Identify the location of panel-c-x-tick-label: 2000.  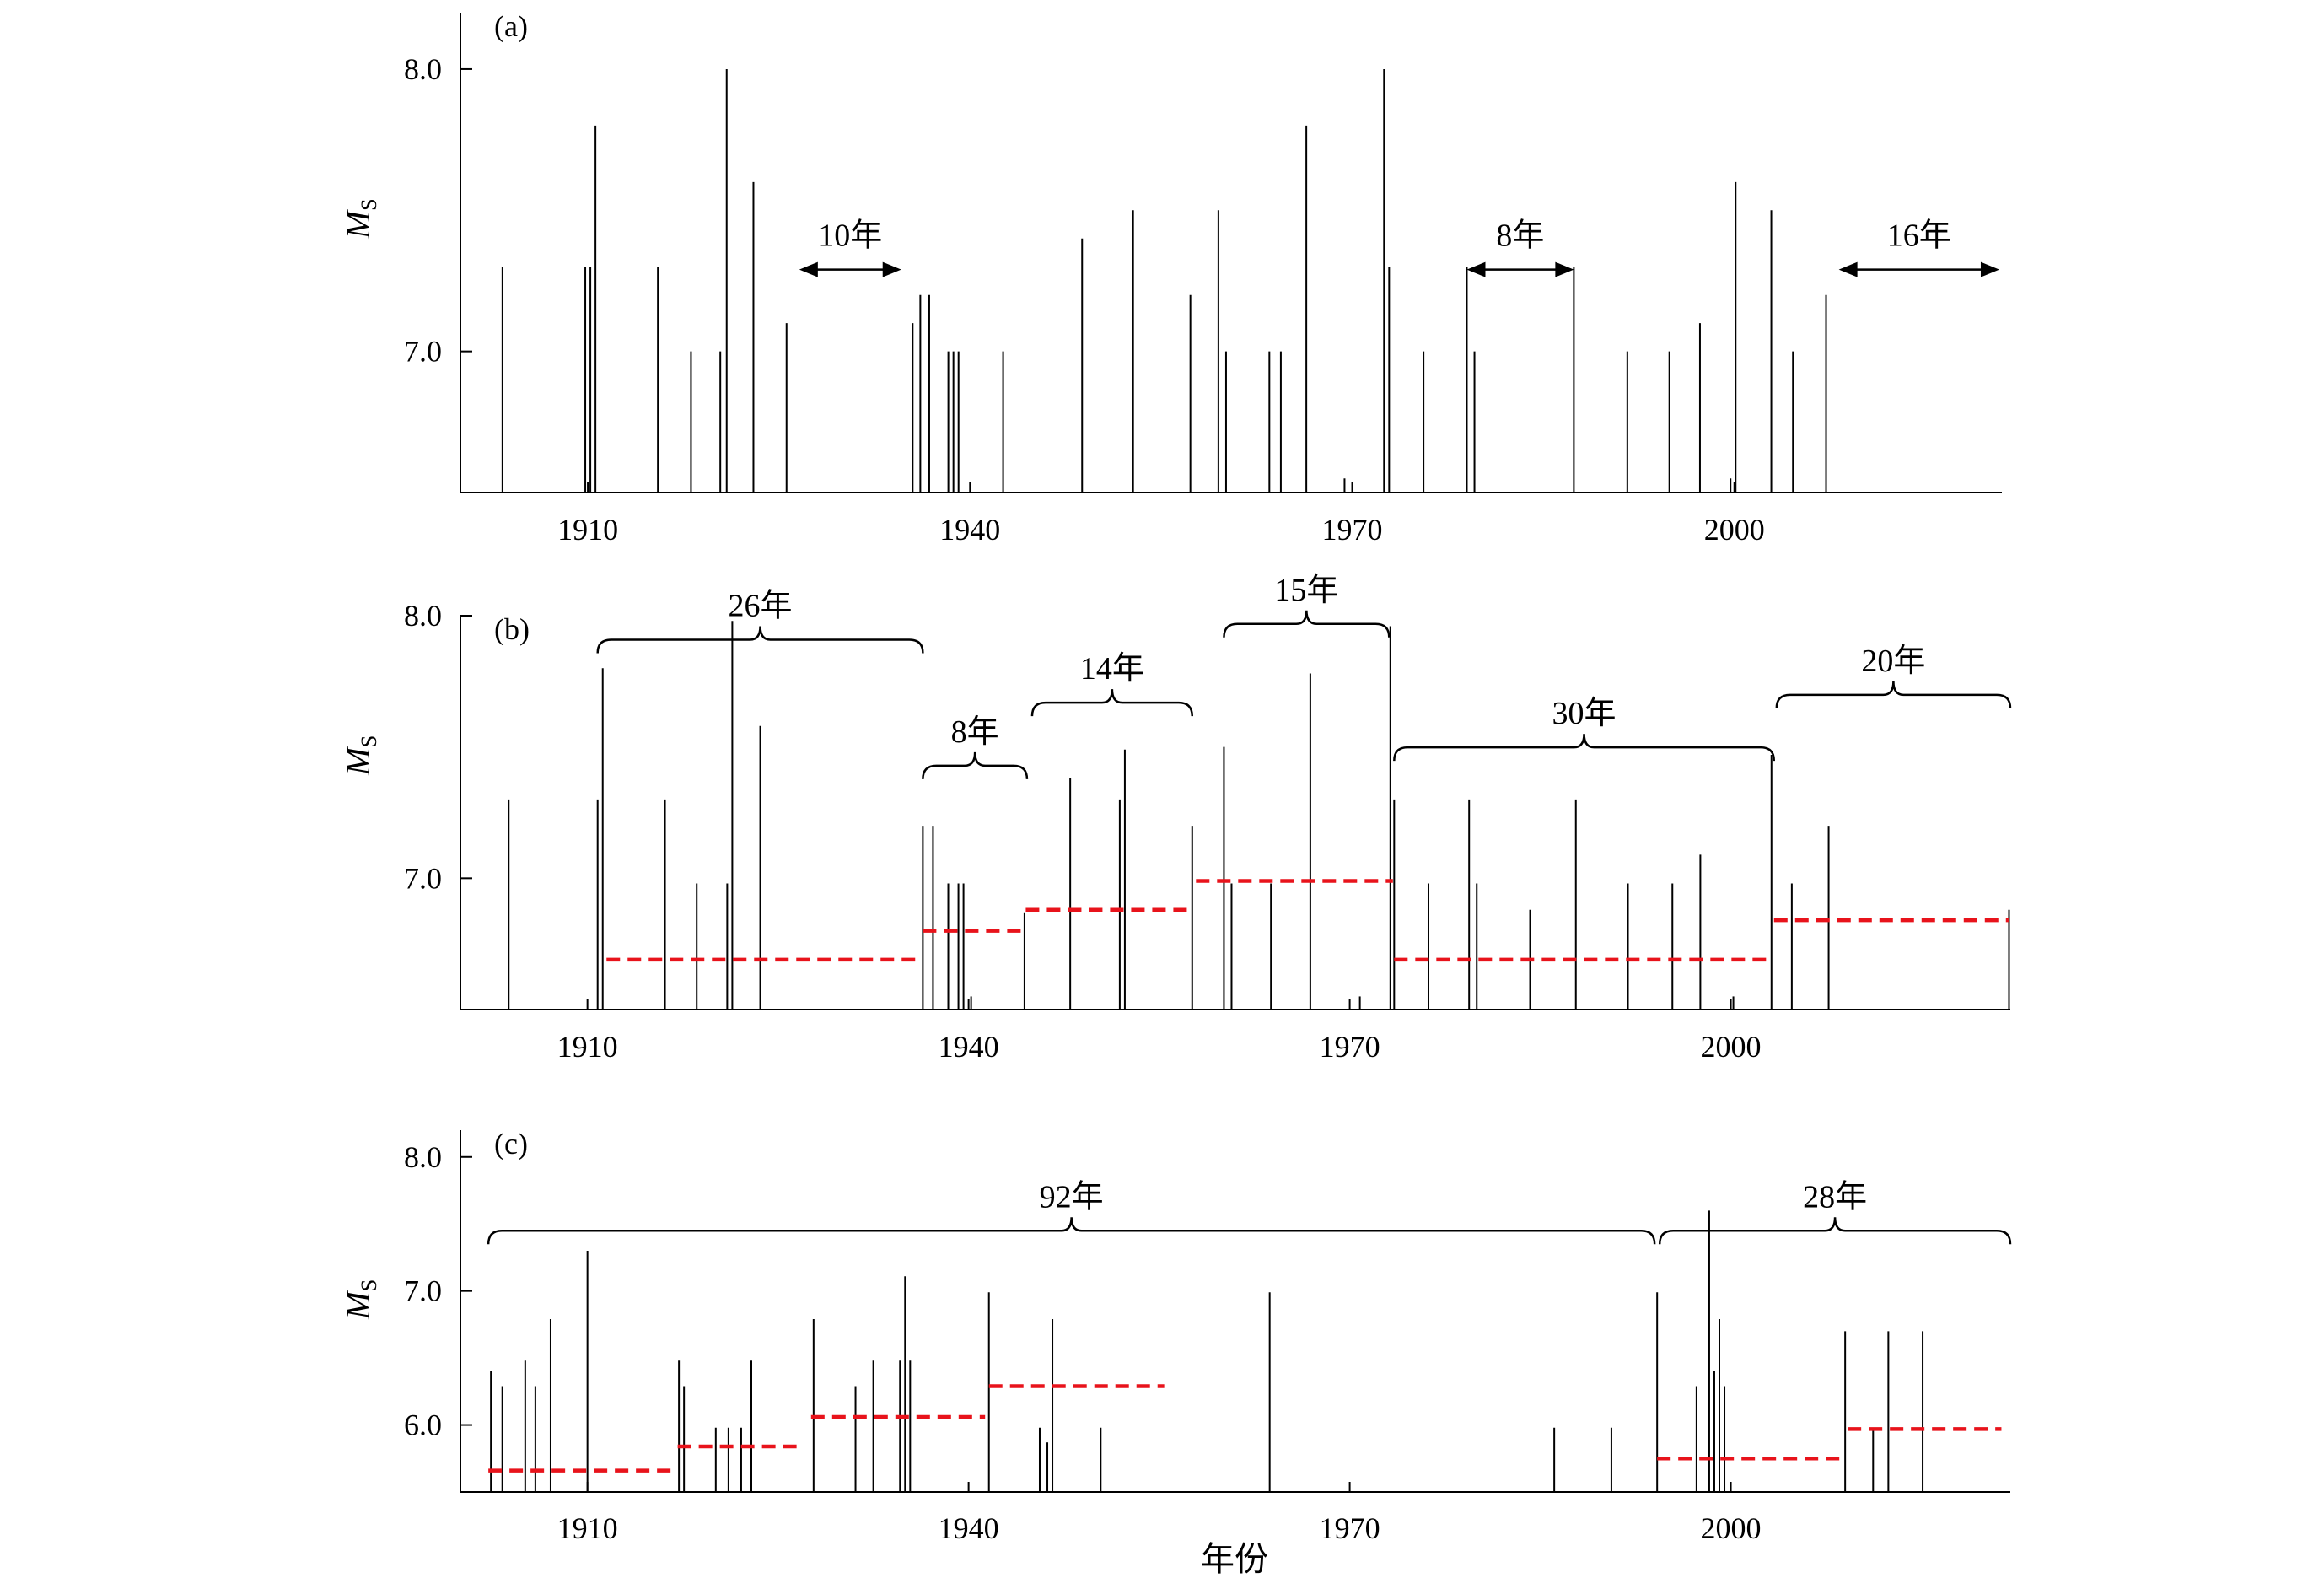
(1732, 1528).